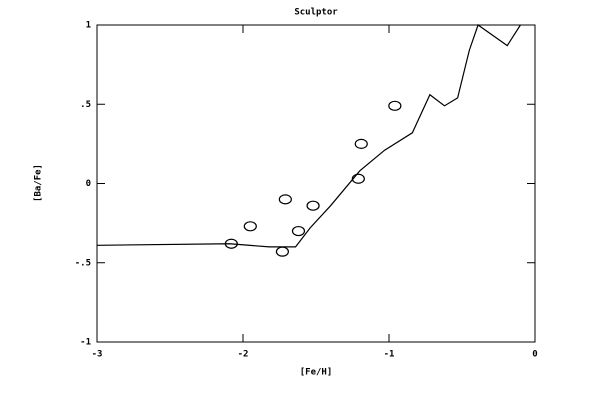  I want to click on y-tick-label: -.5, so click(83, 263).